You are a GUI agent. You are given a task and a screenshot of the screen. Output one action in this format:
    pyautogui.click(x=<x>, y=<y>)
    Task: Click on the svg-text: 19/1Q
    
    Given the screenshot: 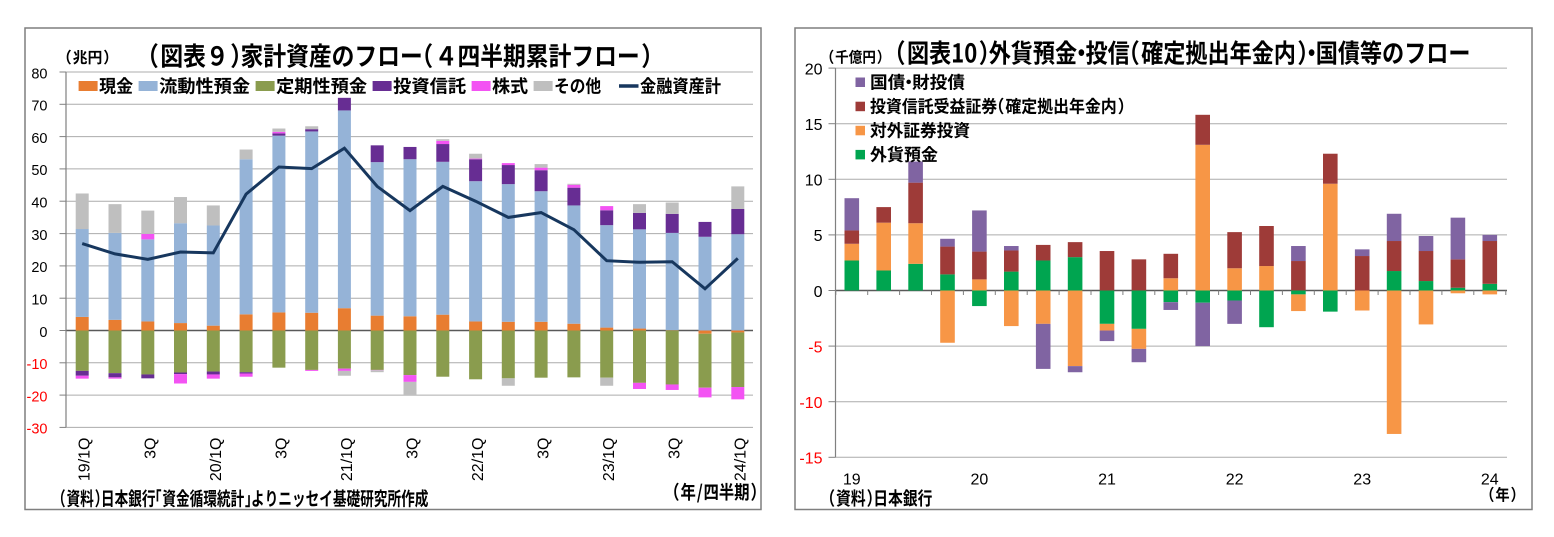 What is the action you would take?
    pyautogui.click(x=85, y=460)
    